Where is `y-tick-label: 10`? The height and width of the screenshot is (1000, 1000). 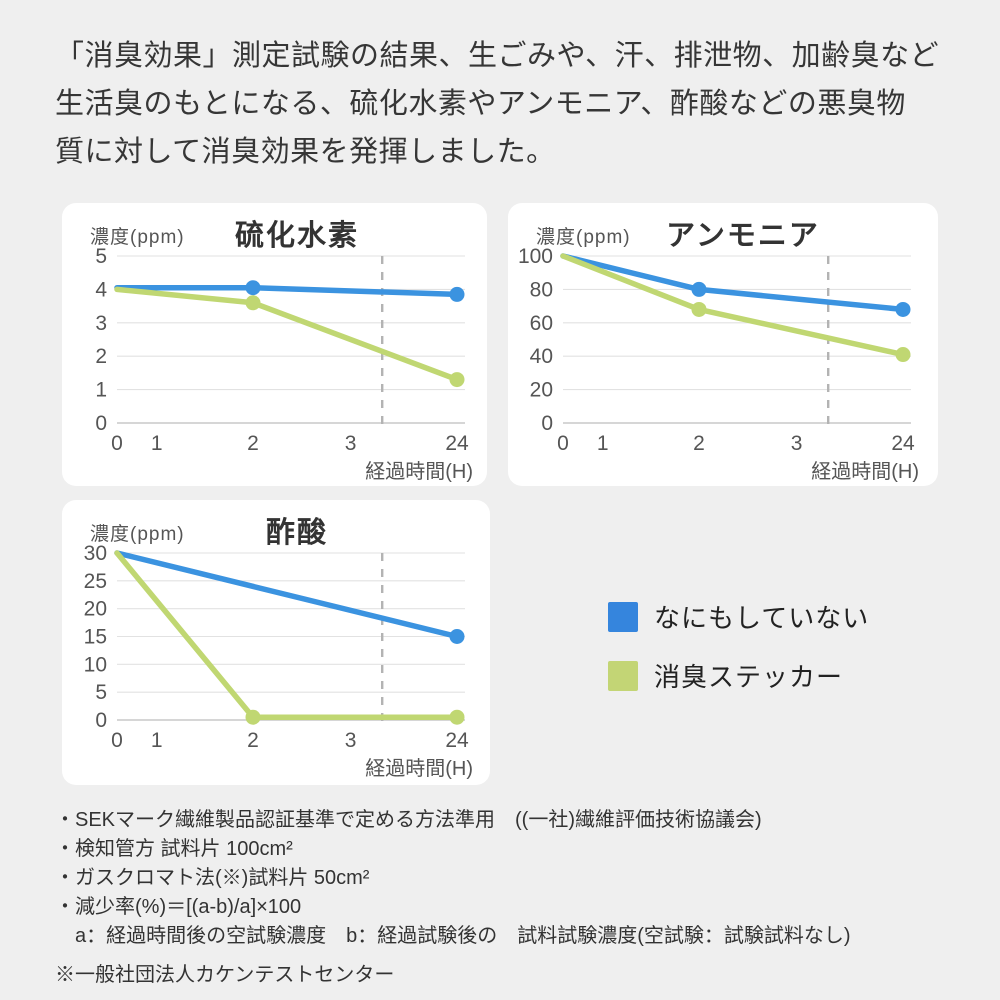 y-tick-label: 10 is located at coordinates (95, 664).